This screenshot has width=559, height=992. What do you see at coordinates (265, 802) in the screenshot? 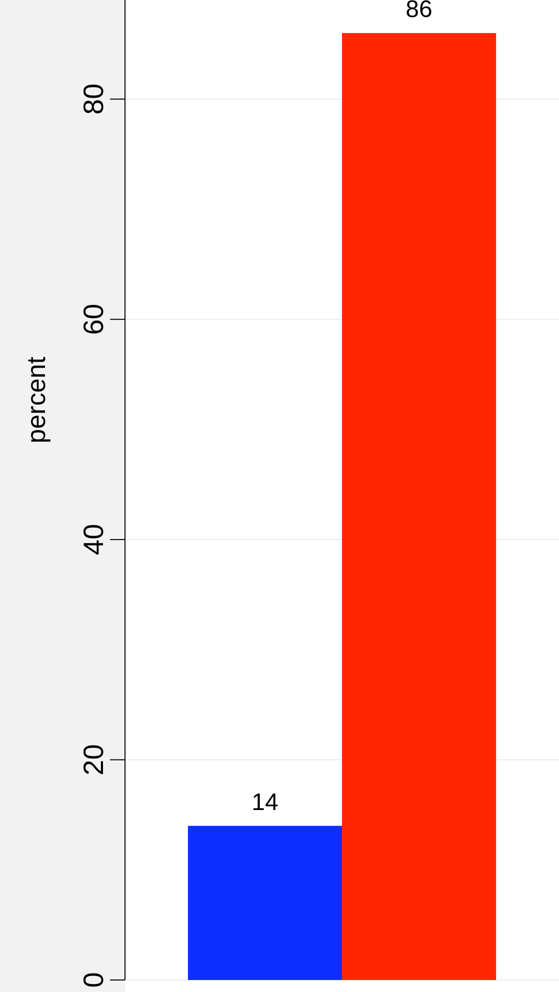
I see `data-label: 14` at bounding box center [265, 802].